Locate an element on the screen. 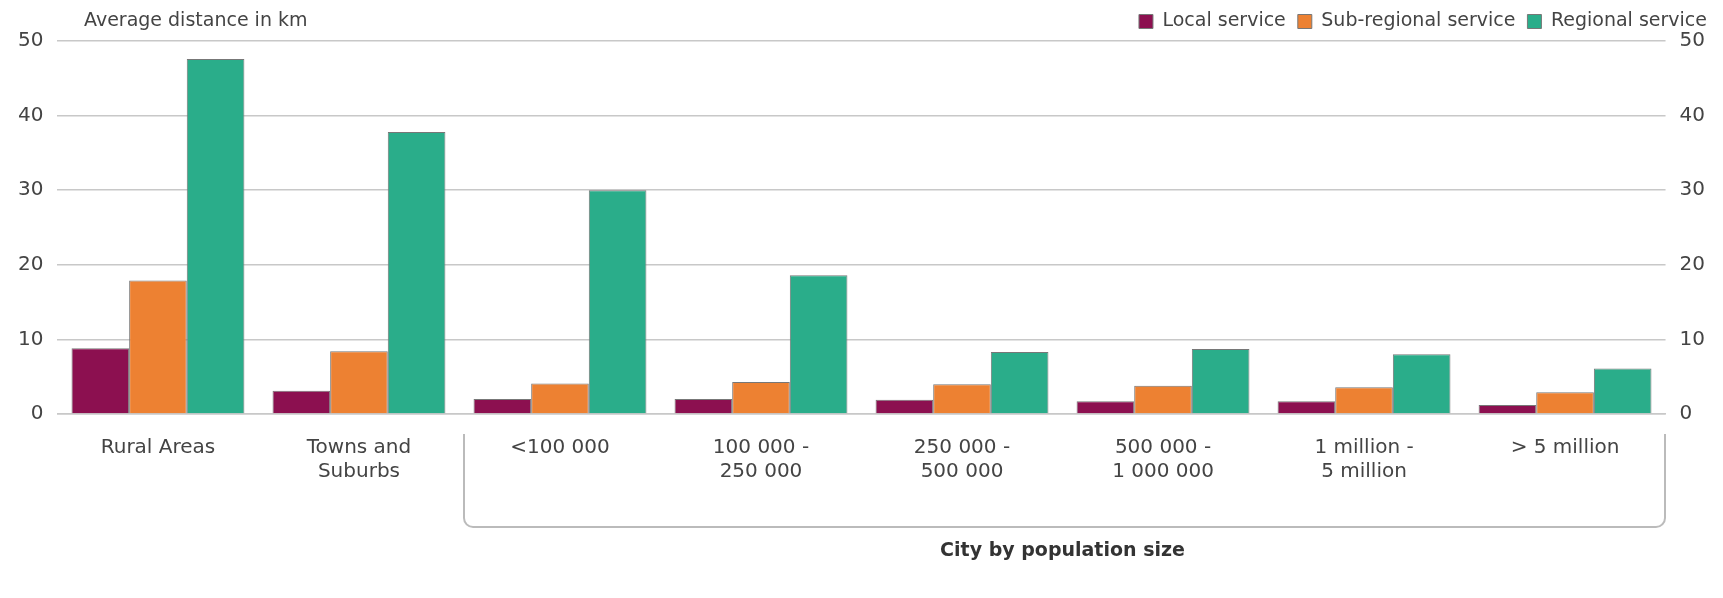  x-tick-label: > 5 million is located at coordinates (1565, 446).